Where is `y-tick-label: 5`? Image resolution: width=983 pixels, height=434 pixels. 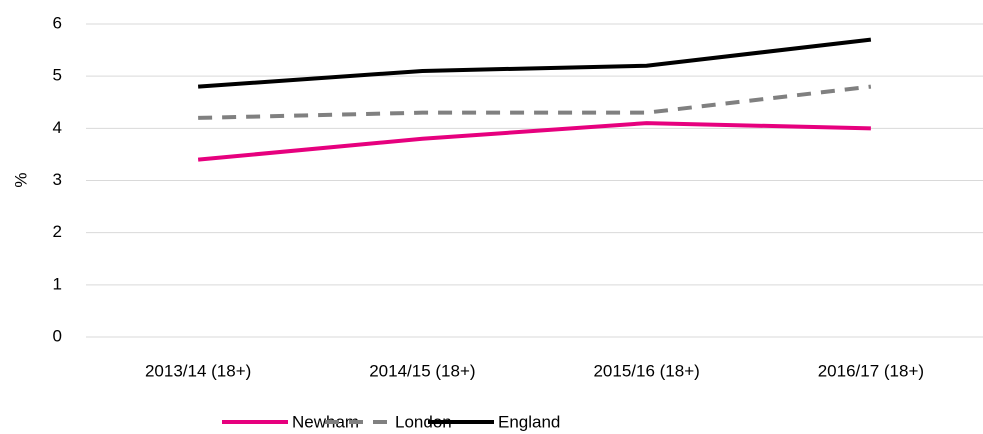 y-tick-label: 5 is located at coordinates (57, 75).